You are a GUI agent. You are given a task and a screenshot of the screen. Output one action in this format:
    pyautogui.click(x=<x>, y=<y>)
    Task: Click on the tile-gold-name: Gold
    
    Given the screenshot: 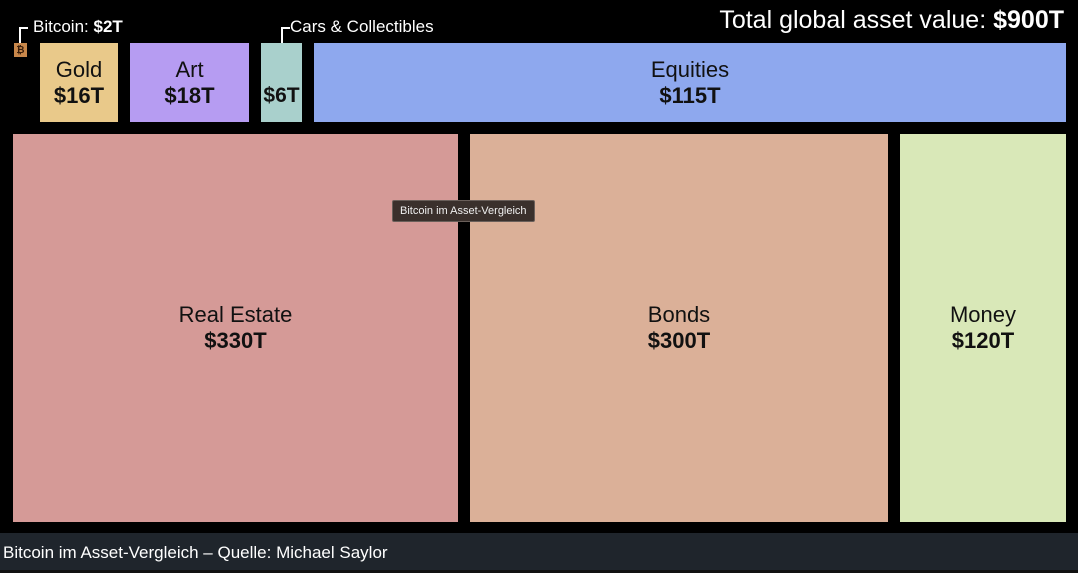 What is the action you would take?
    pyautogui.click(x=79, y=69)
    